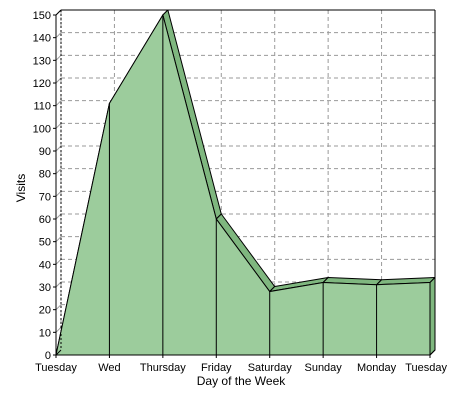  Describe the element at coordinates (432, 316) in the screenshot. I see `area-end-face` at that location.